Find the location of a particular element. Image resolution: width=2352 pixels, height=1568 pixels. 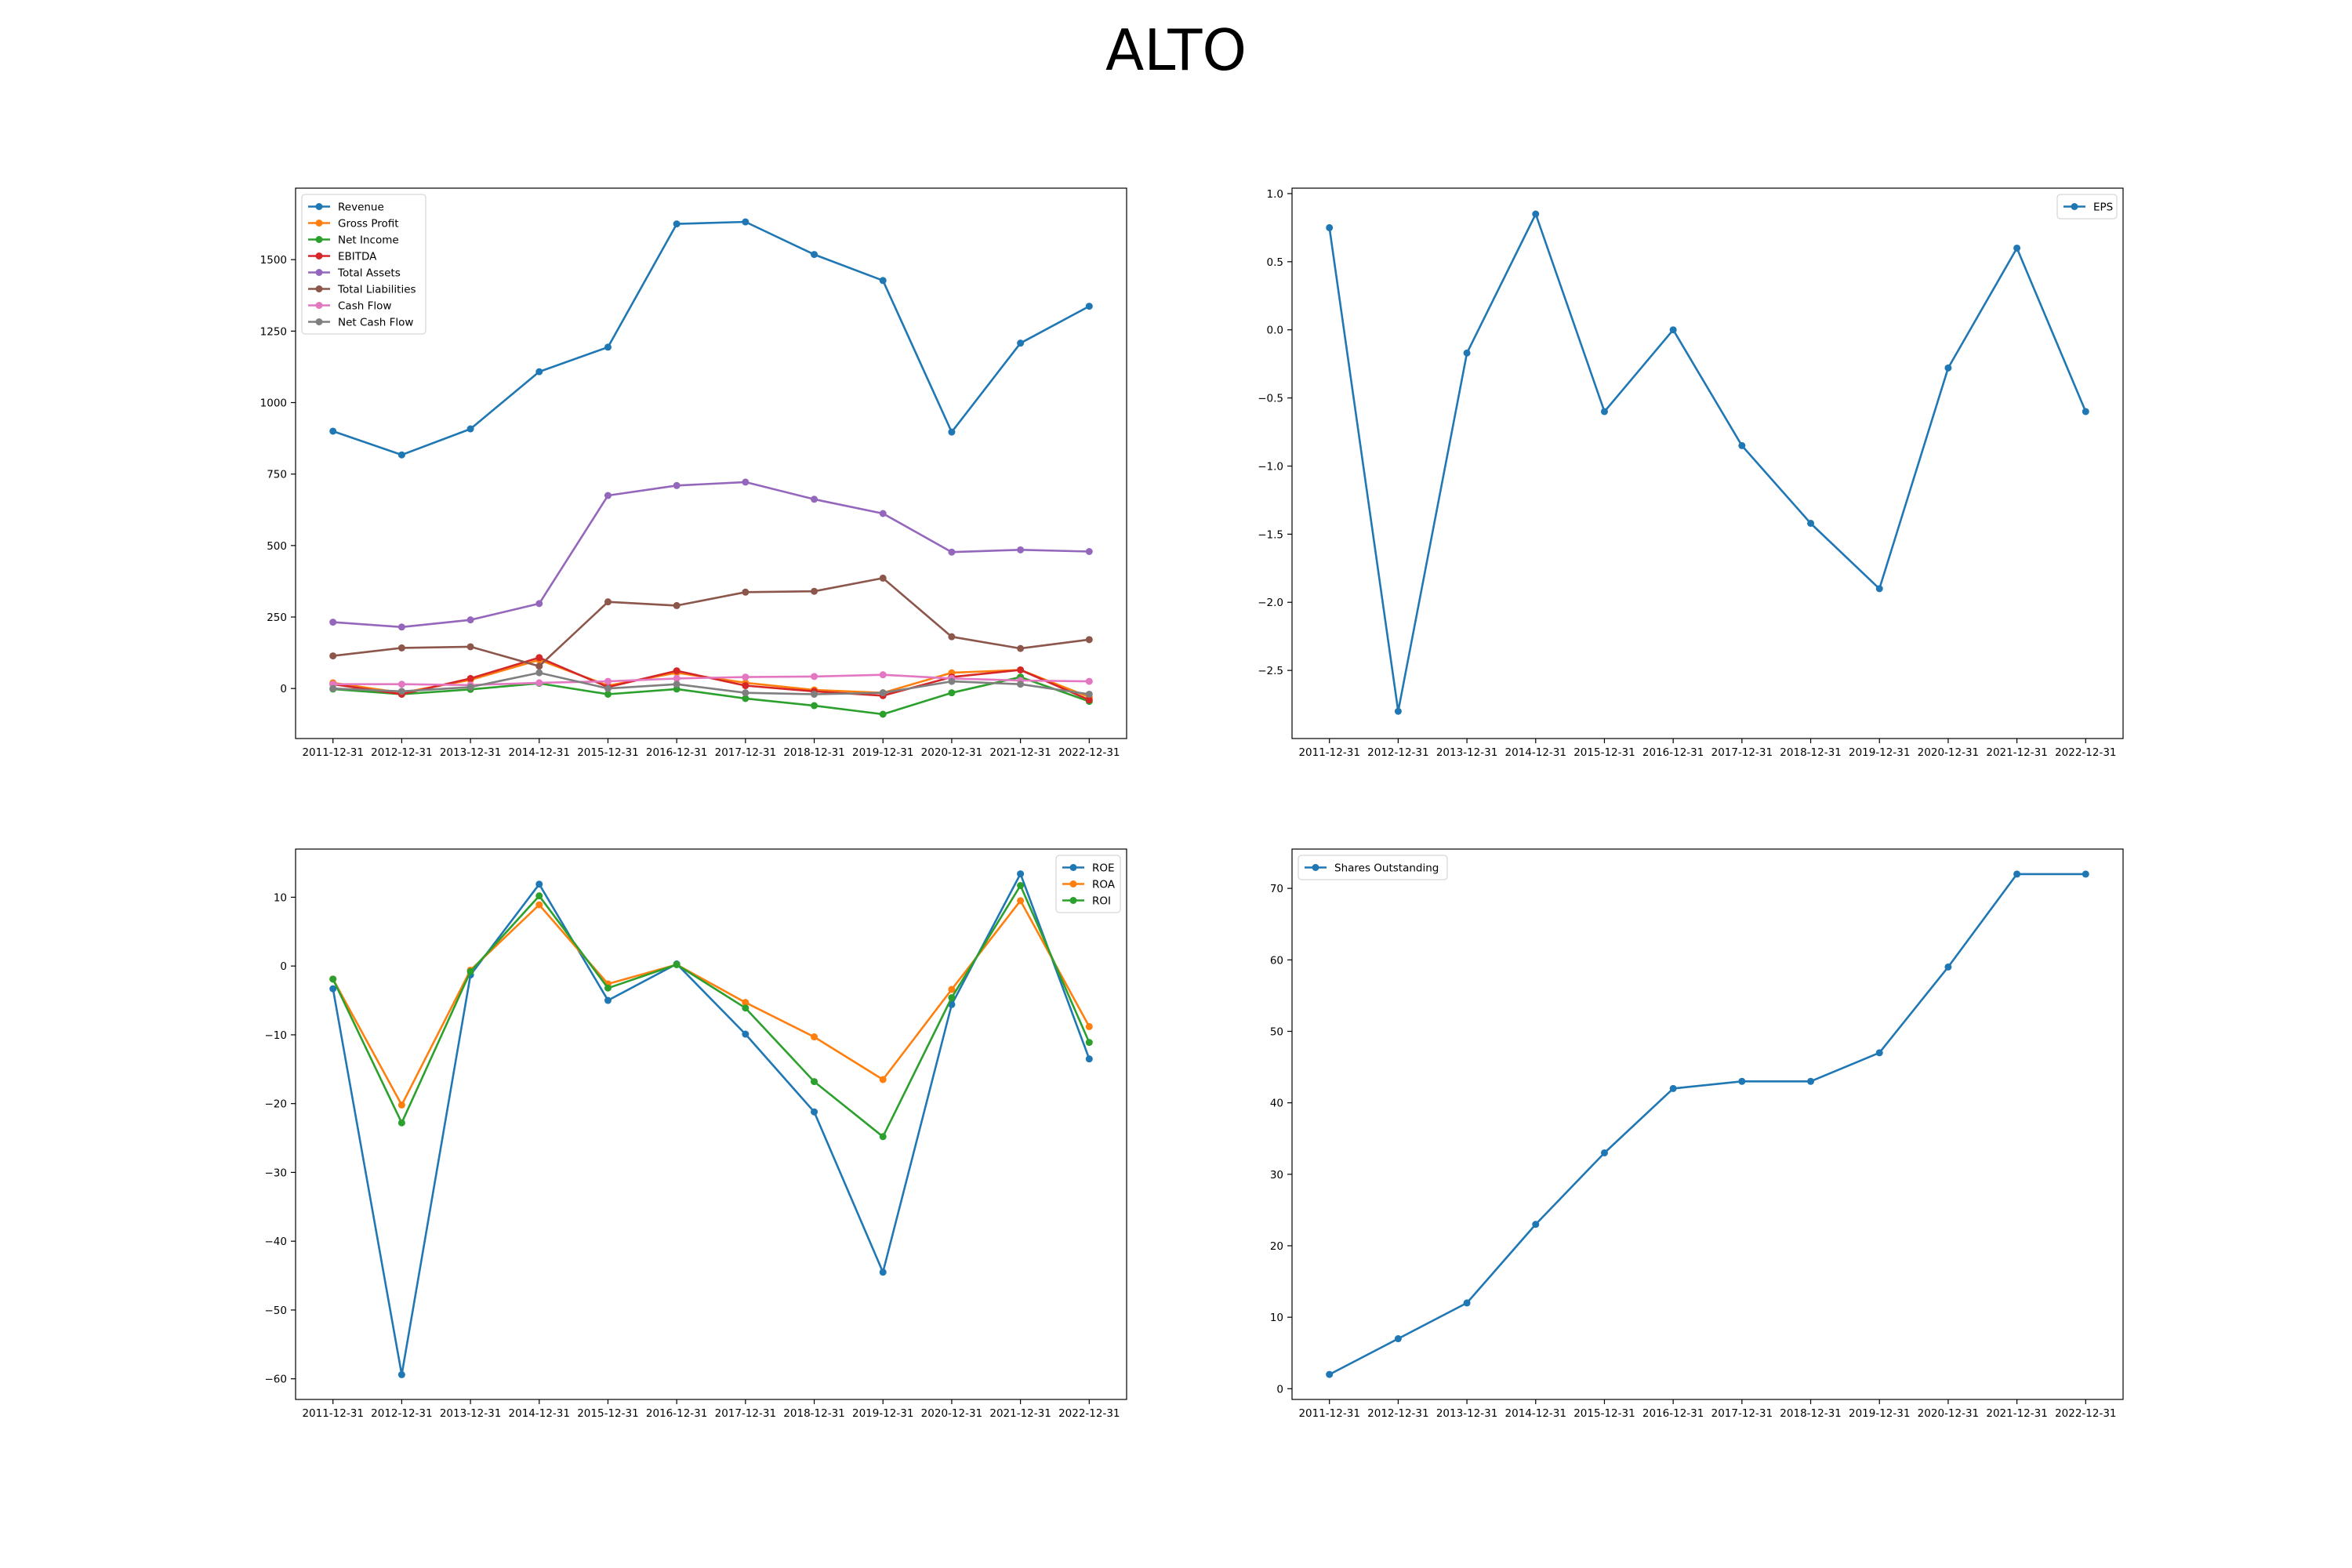

y-tick-label: −50 is located at coordinates (276, 1311).